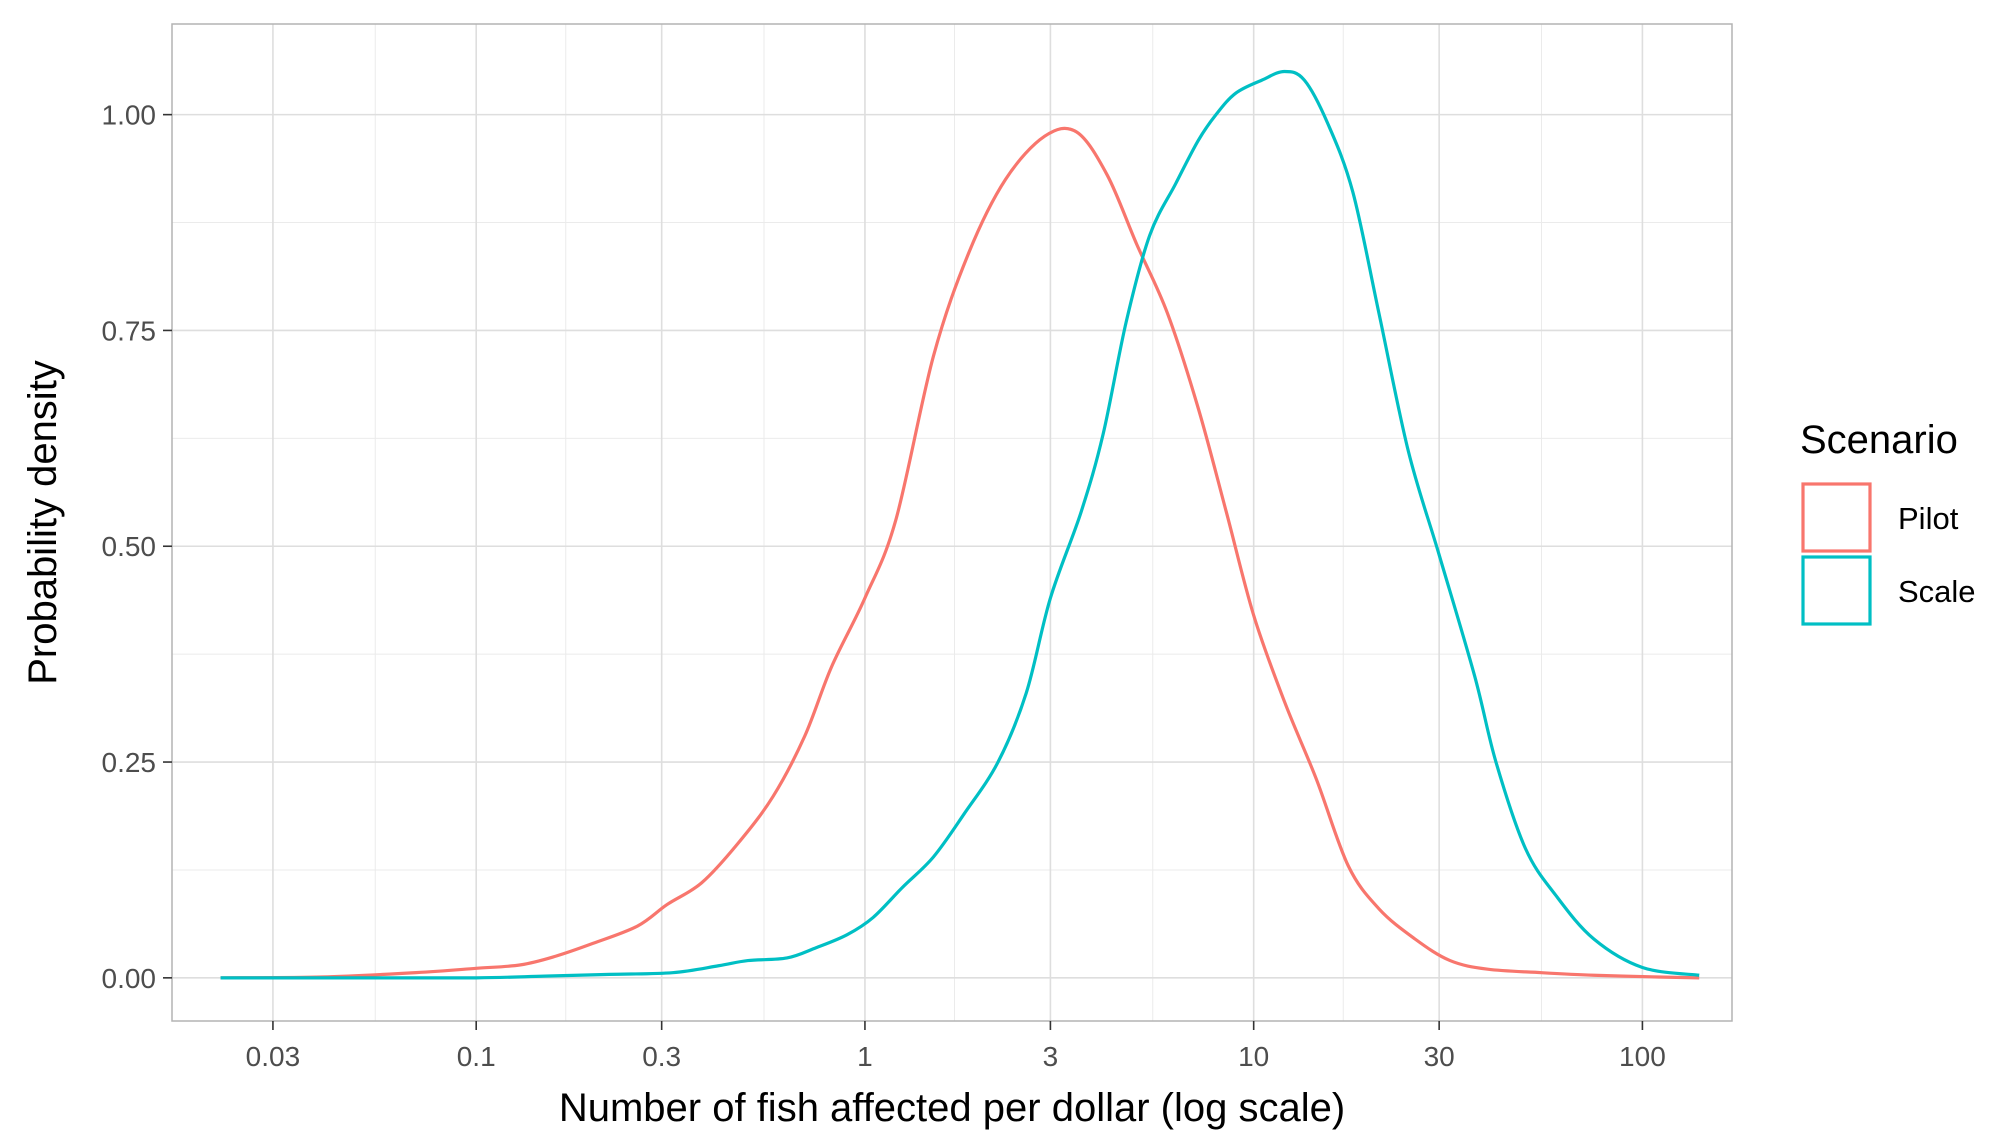 This screenshot has height=1140, width=2010. Describe the element at coordinates (1836, 517) in the screenshot. I see `legend-key-pilot` at that location.